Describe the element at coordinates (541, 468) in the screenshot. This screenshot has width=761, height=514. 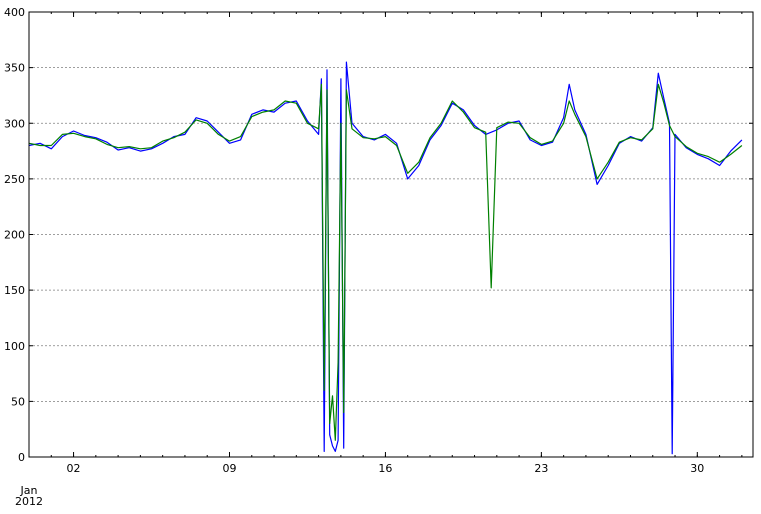
I see `x-tick-label: 23` at that location.